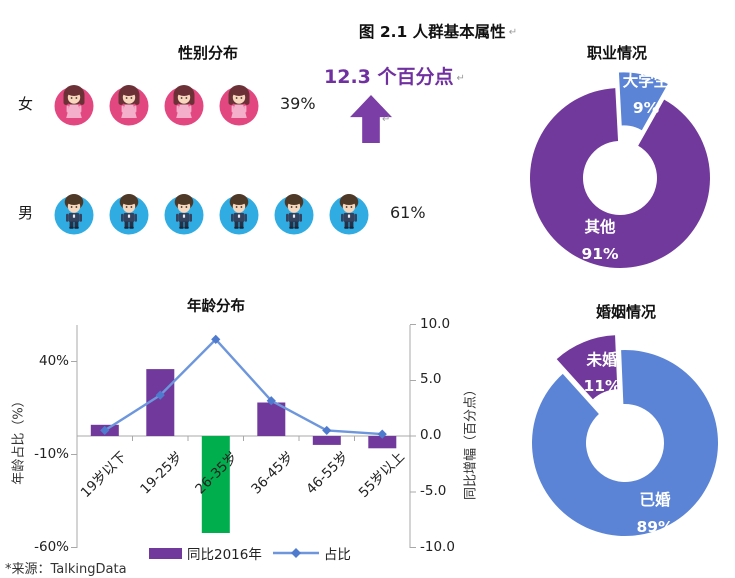 The width and height of the screenshot is (735, 578). Describe the element at coordinates (216, 307) in the screenshot. I see `age-chart-title: 年龄分布` at that location.